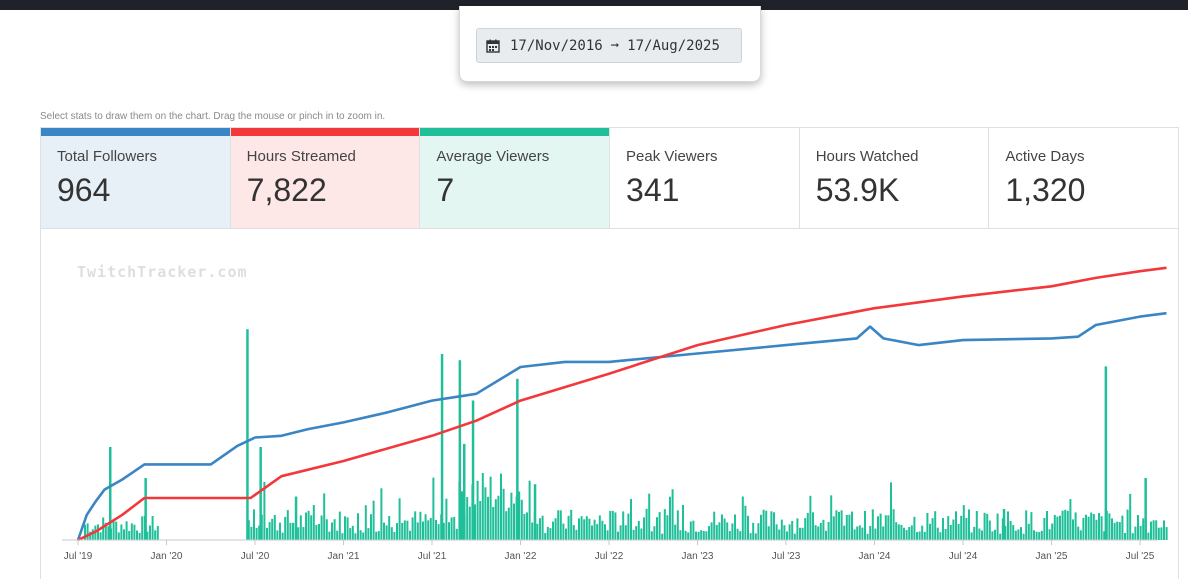 The image size is (1188, 579). I want to click on top-bar, so click(594, 5).